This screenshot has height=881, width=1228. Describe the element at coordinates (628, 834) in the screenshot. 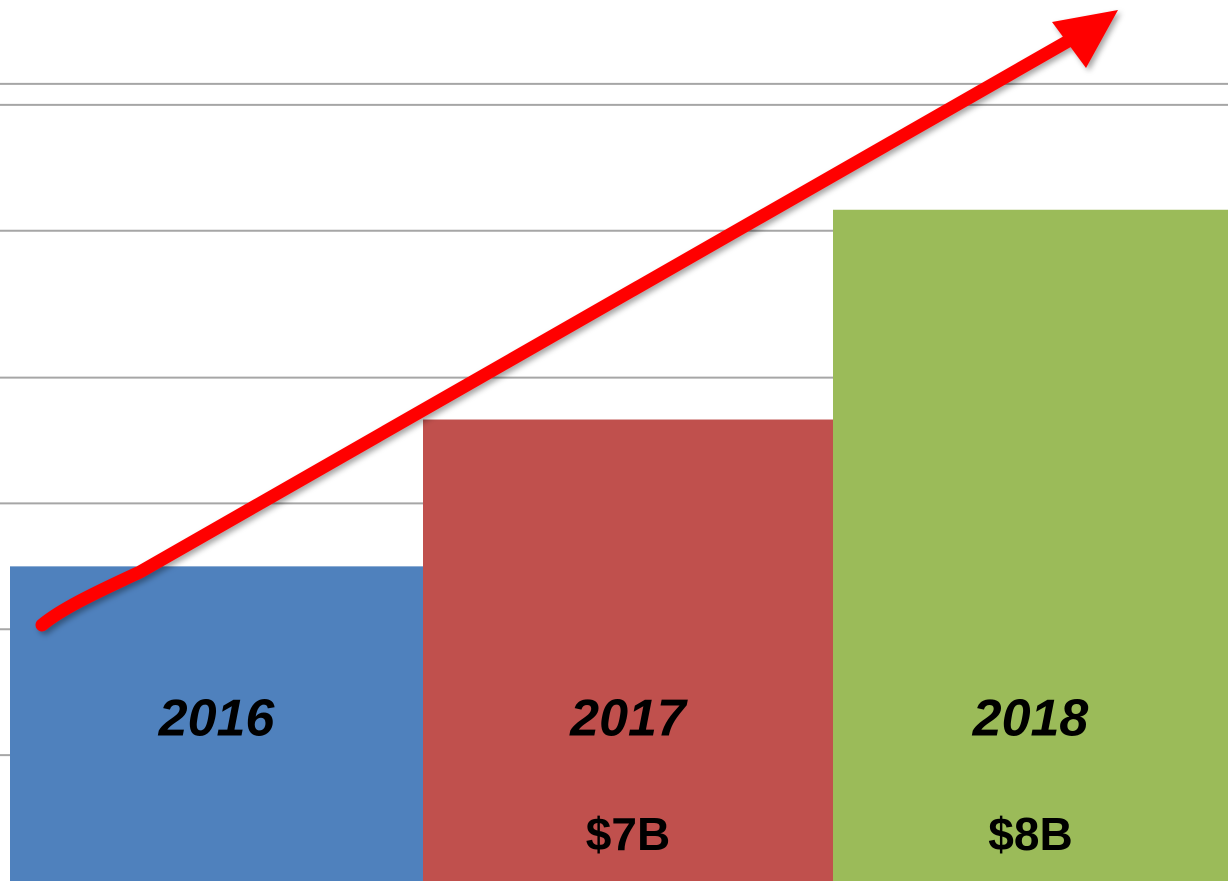

I see `value-label: $7B` at that location.